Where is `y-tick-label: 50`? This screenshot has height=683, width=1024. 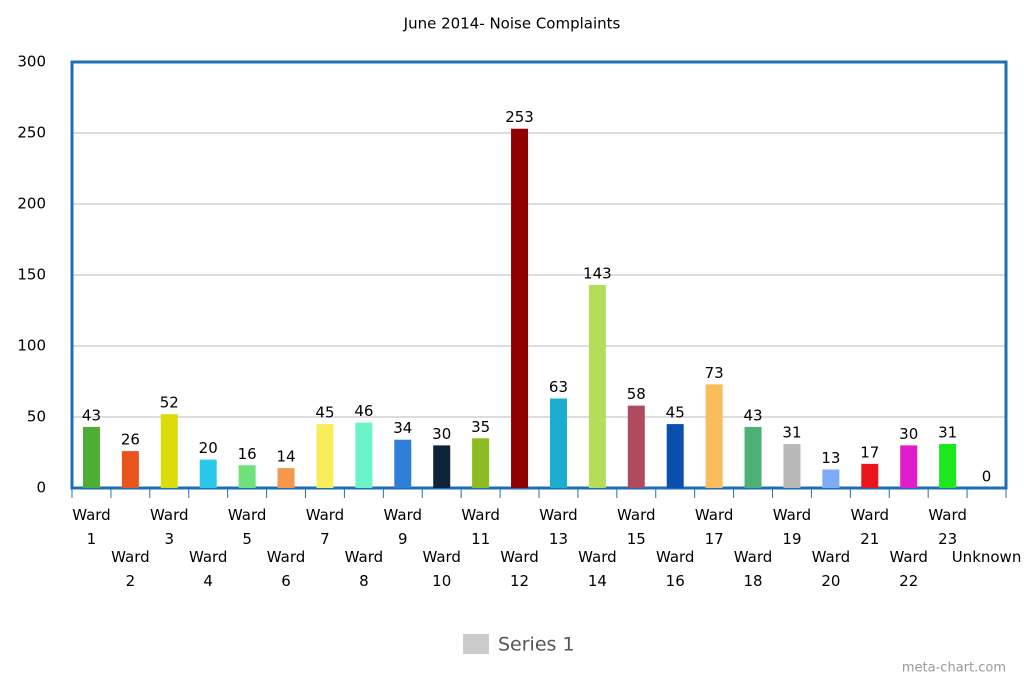
y-tick-label: 50 is located at coordinates (36, 417).